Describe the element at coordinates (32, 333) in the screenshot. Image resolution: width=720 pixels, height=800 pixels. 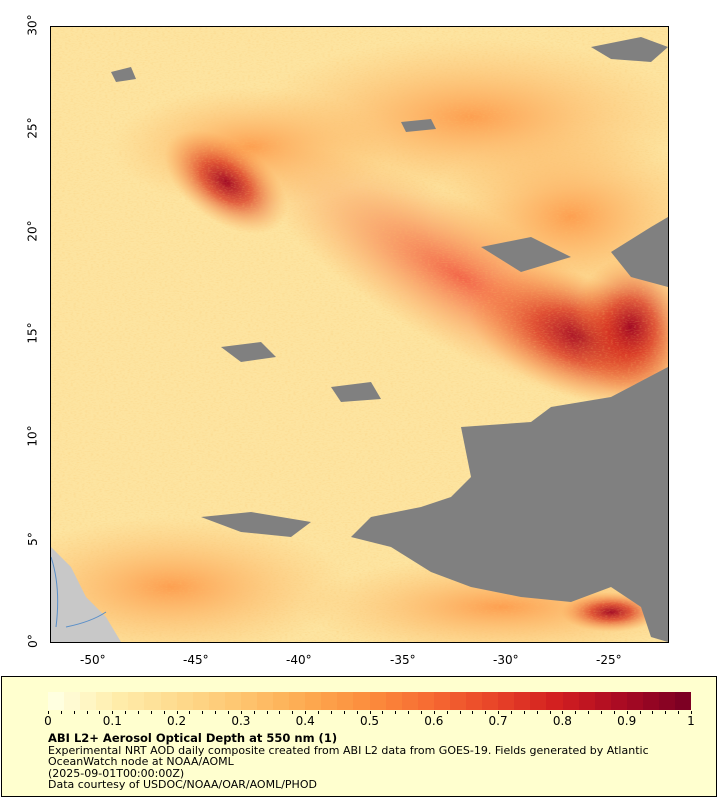
I see `lat-tick-label: 15°` at that location.